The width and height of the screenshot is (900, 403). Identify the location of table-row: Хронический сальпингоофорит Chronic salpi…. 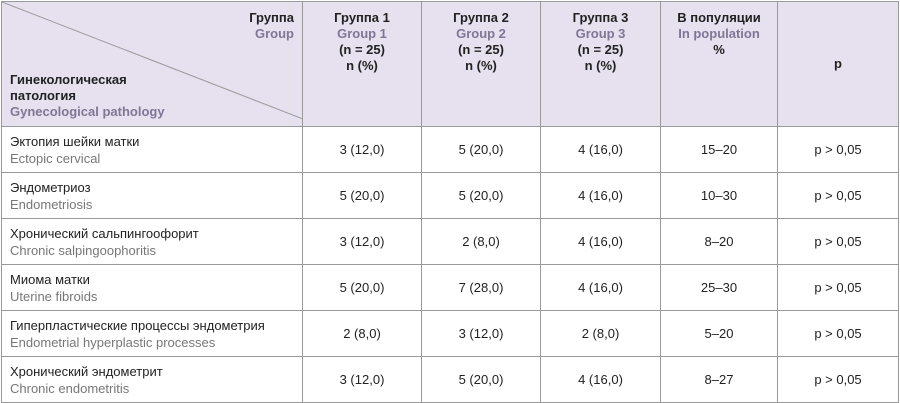
(450, 241).